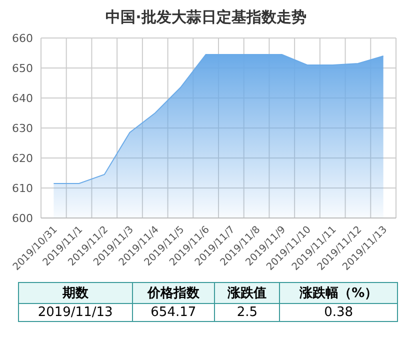 The width and height of the screenshot is (412, 341). I want to click on text: 期数, so click(75, 293).